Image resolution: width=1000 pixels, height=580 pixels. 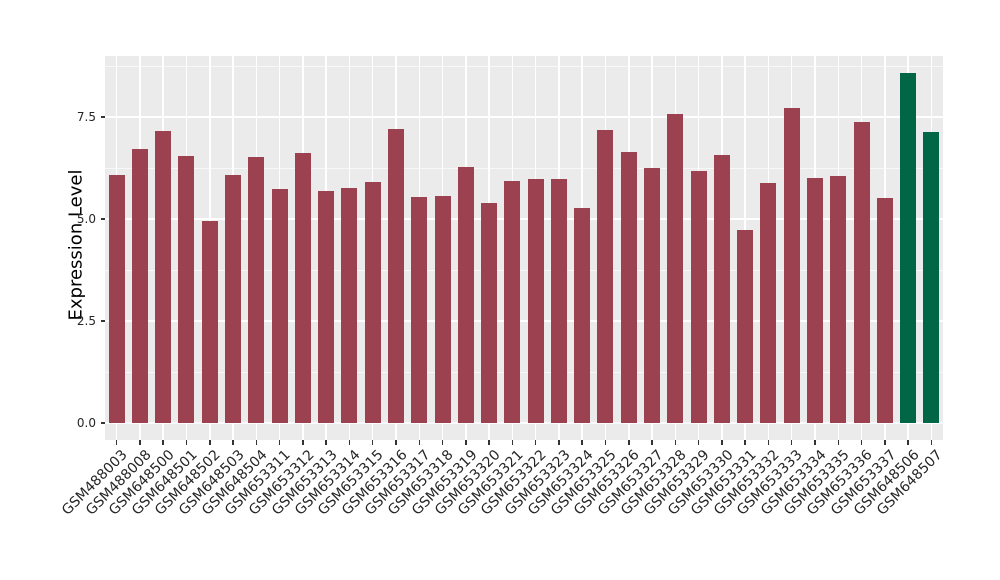 I want to click on bar-GSM653327, so click(x=652, y=295).